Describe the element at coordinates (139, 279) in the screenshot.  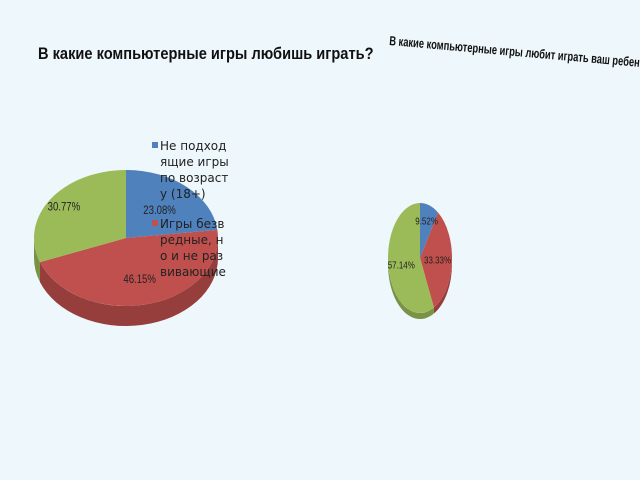
I see `pie1-data-label-2: 46.15%` at that location.